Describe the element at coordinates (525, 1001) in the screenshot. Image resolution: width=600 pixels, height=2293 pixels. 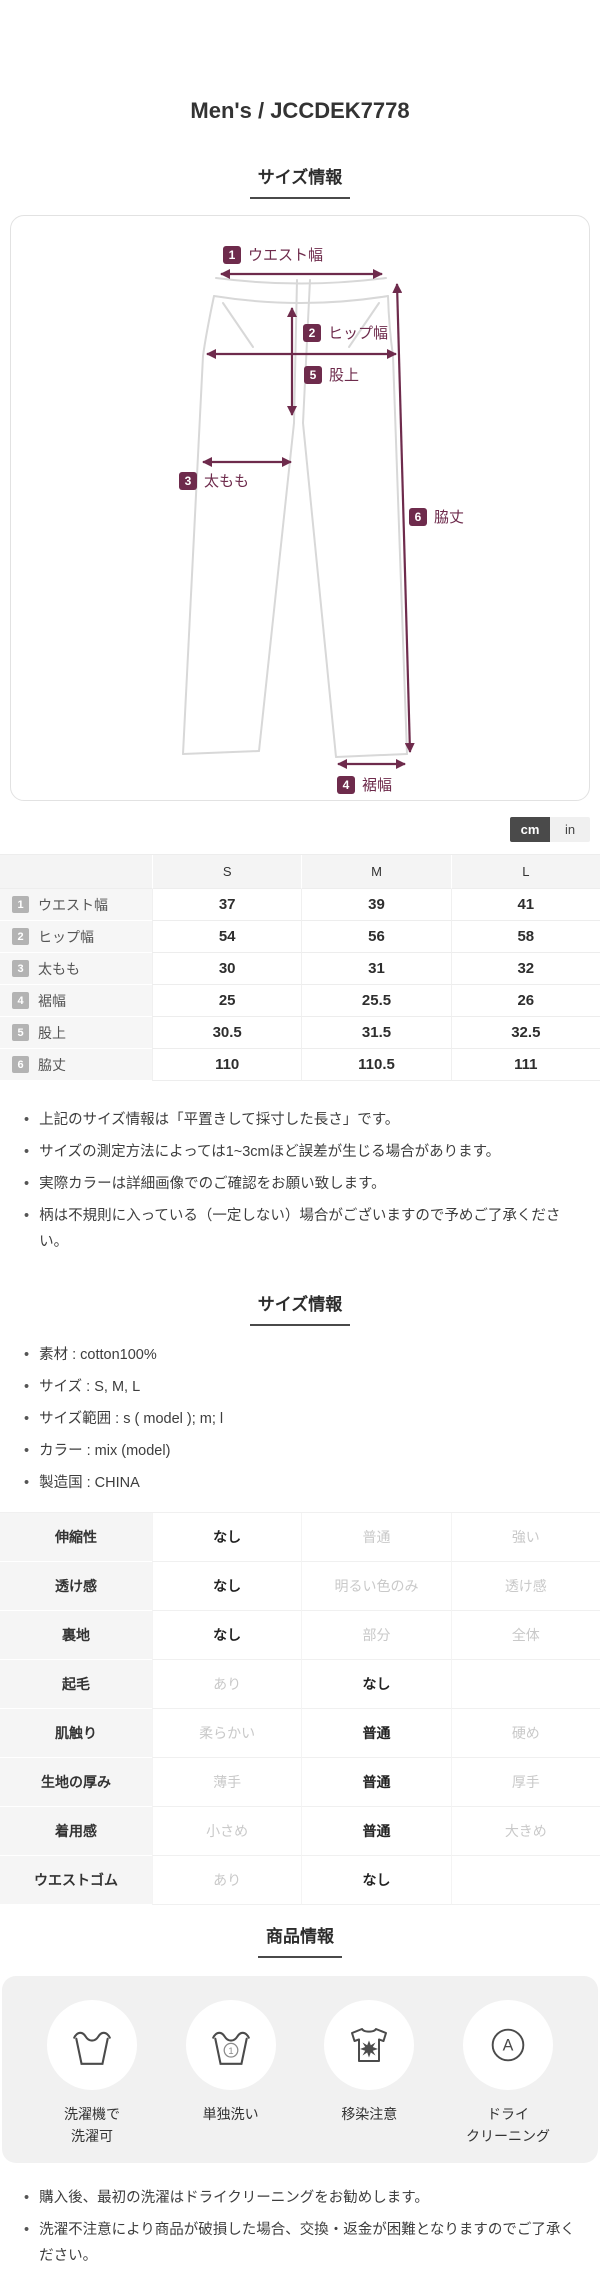
I see `size-value-cell: 26` at that location.